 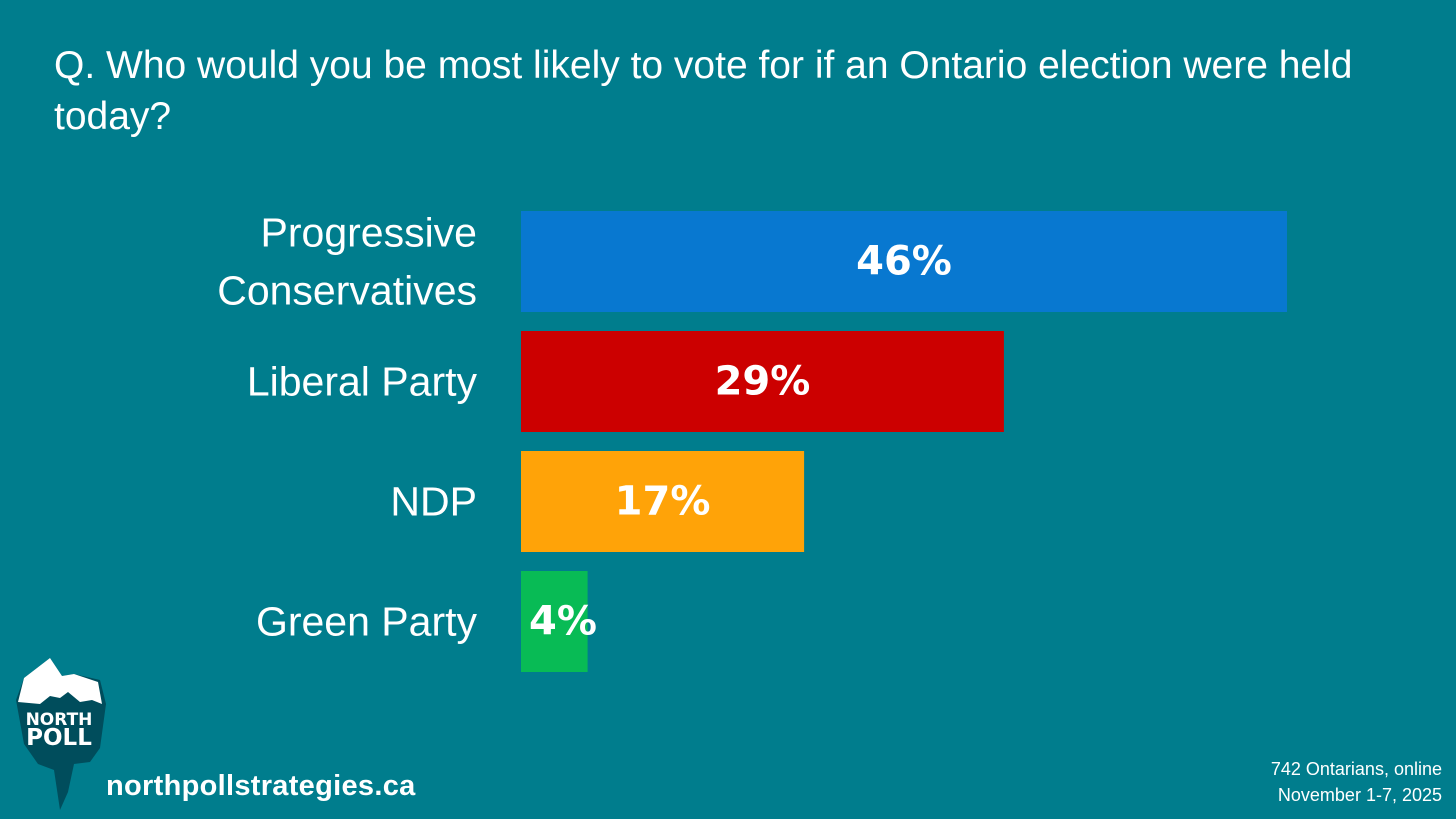 I want to click on iceberg-snowcap-icon, so click(x=60, y=681).